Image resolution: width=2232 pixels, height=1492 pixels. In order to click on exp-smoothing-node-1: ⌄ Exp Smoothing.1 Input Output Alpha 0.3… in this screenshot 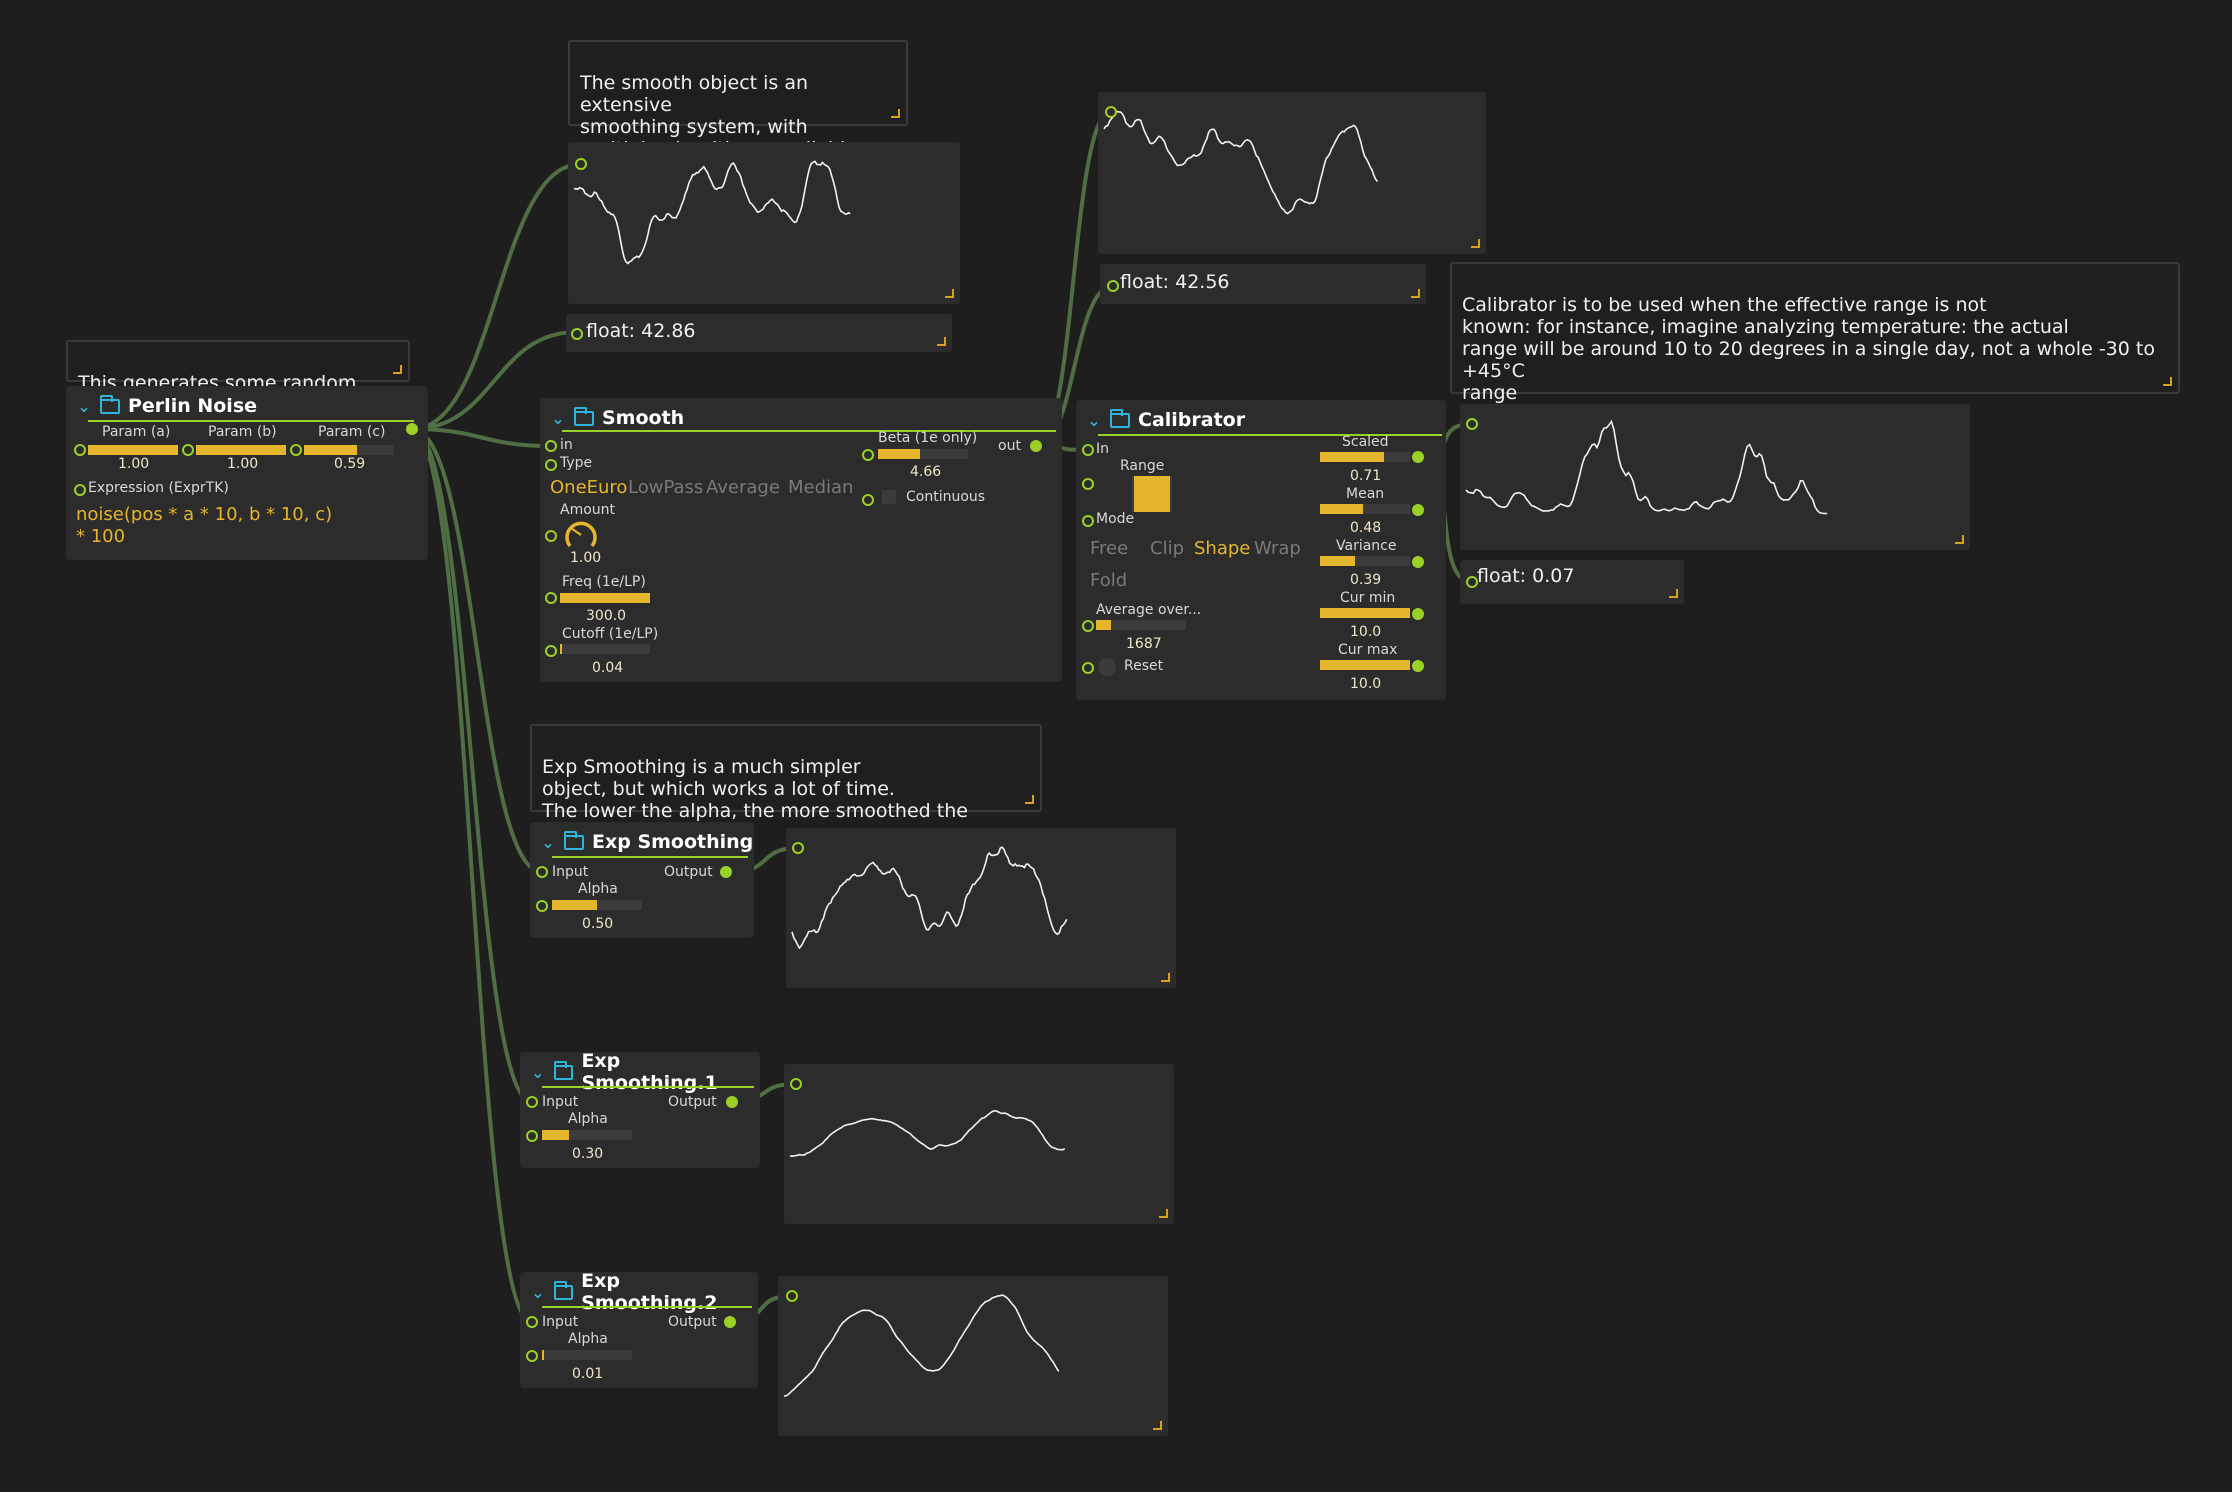, I will do `click(640, 1109)`.